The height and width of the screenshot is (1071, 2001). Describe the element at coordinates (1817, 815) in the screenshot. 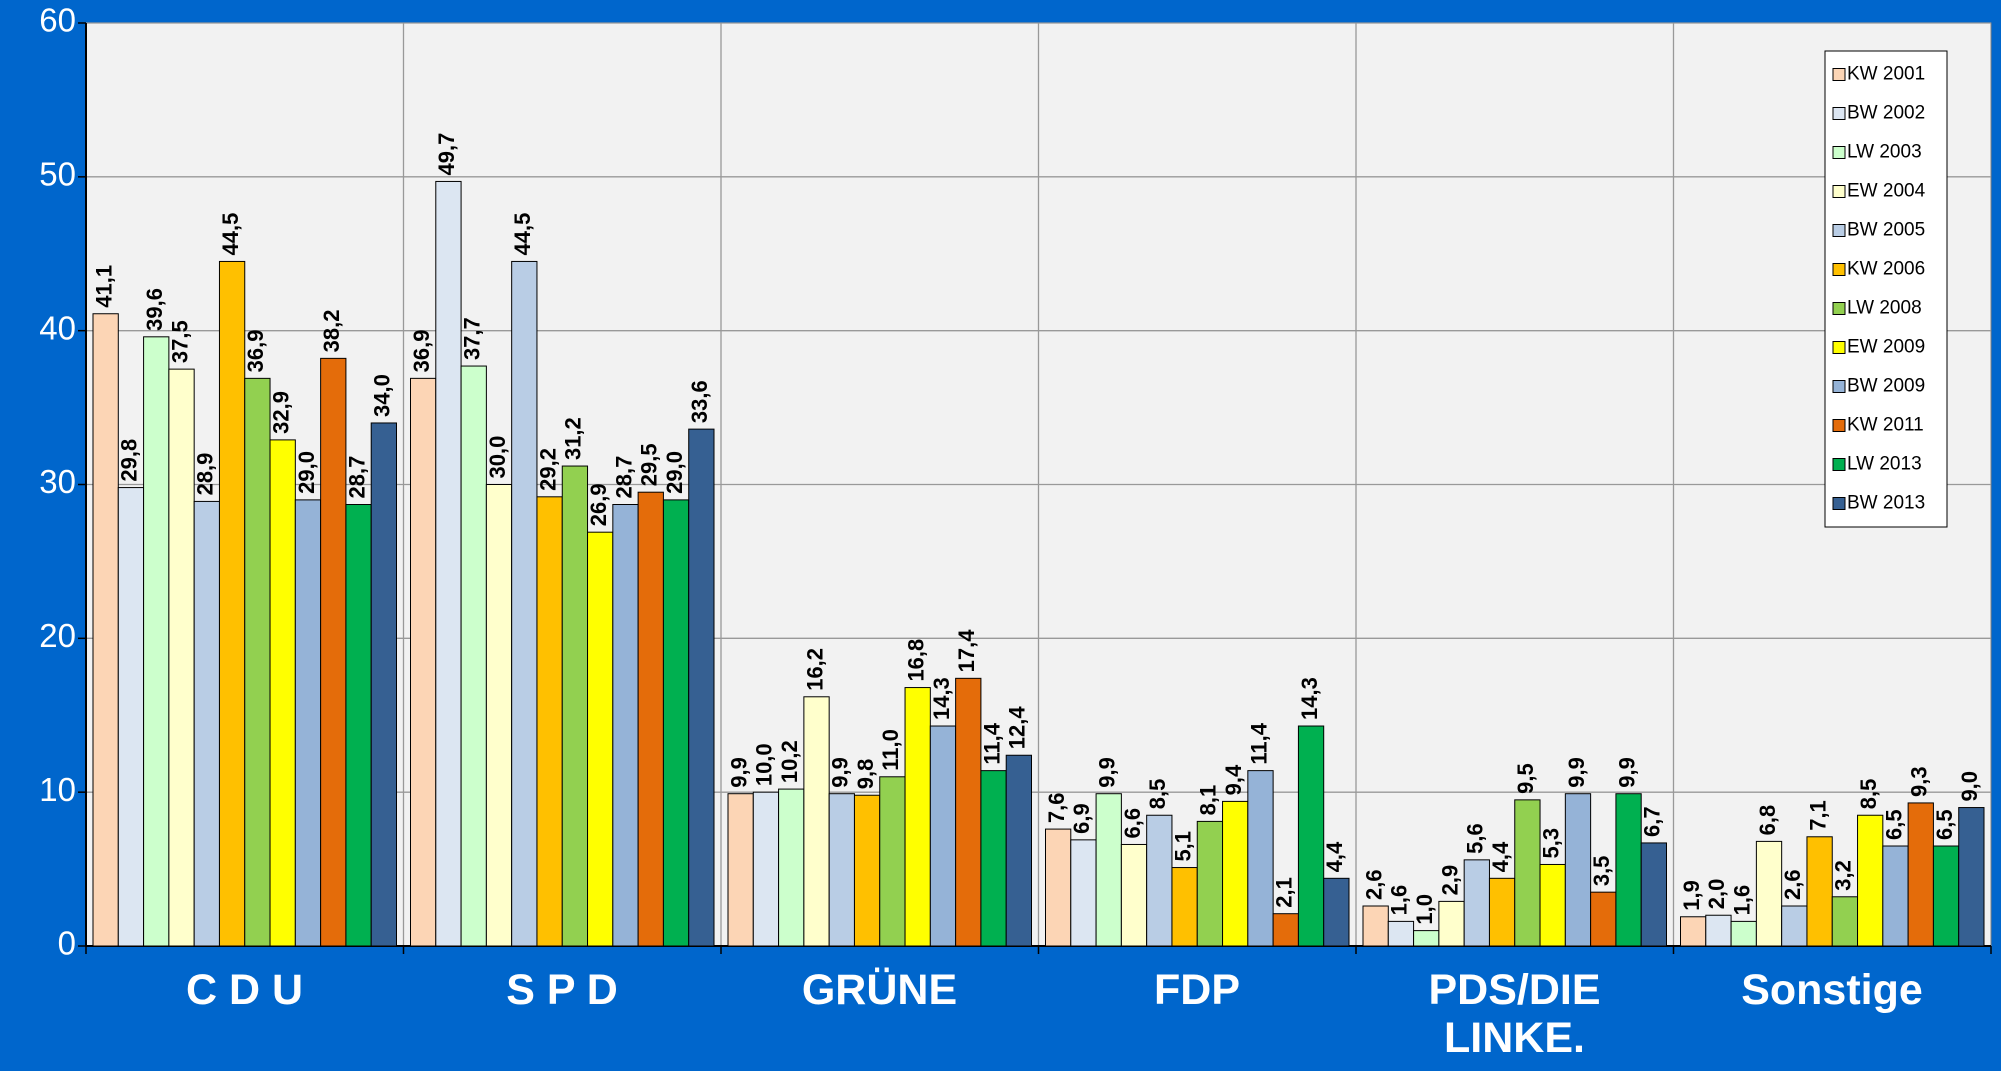

I see `value-label: 7,1` at that location.